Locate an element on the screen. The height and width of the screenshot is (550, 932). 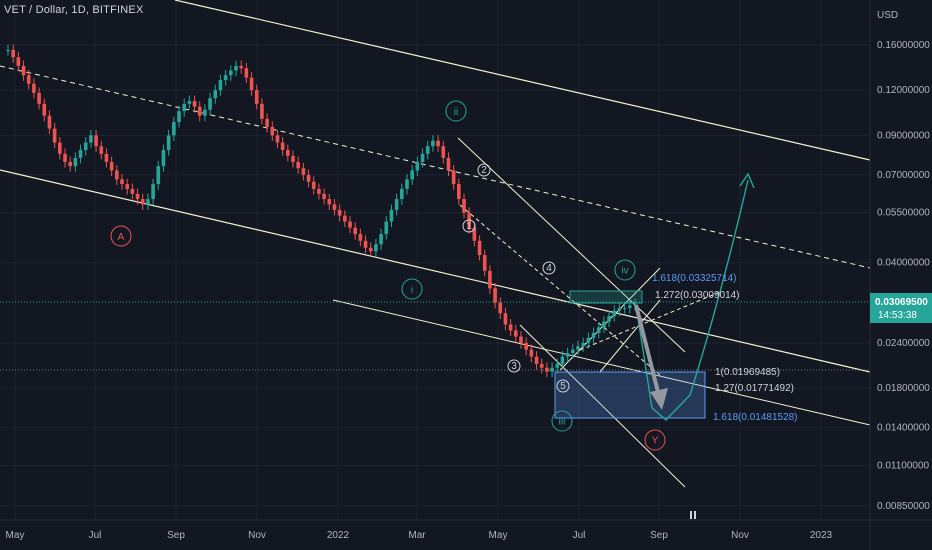
wave-label: i is located at coordinates (412, 290).